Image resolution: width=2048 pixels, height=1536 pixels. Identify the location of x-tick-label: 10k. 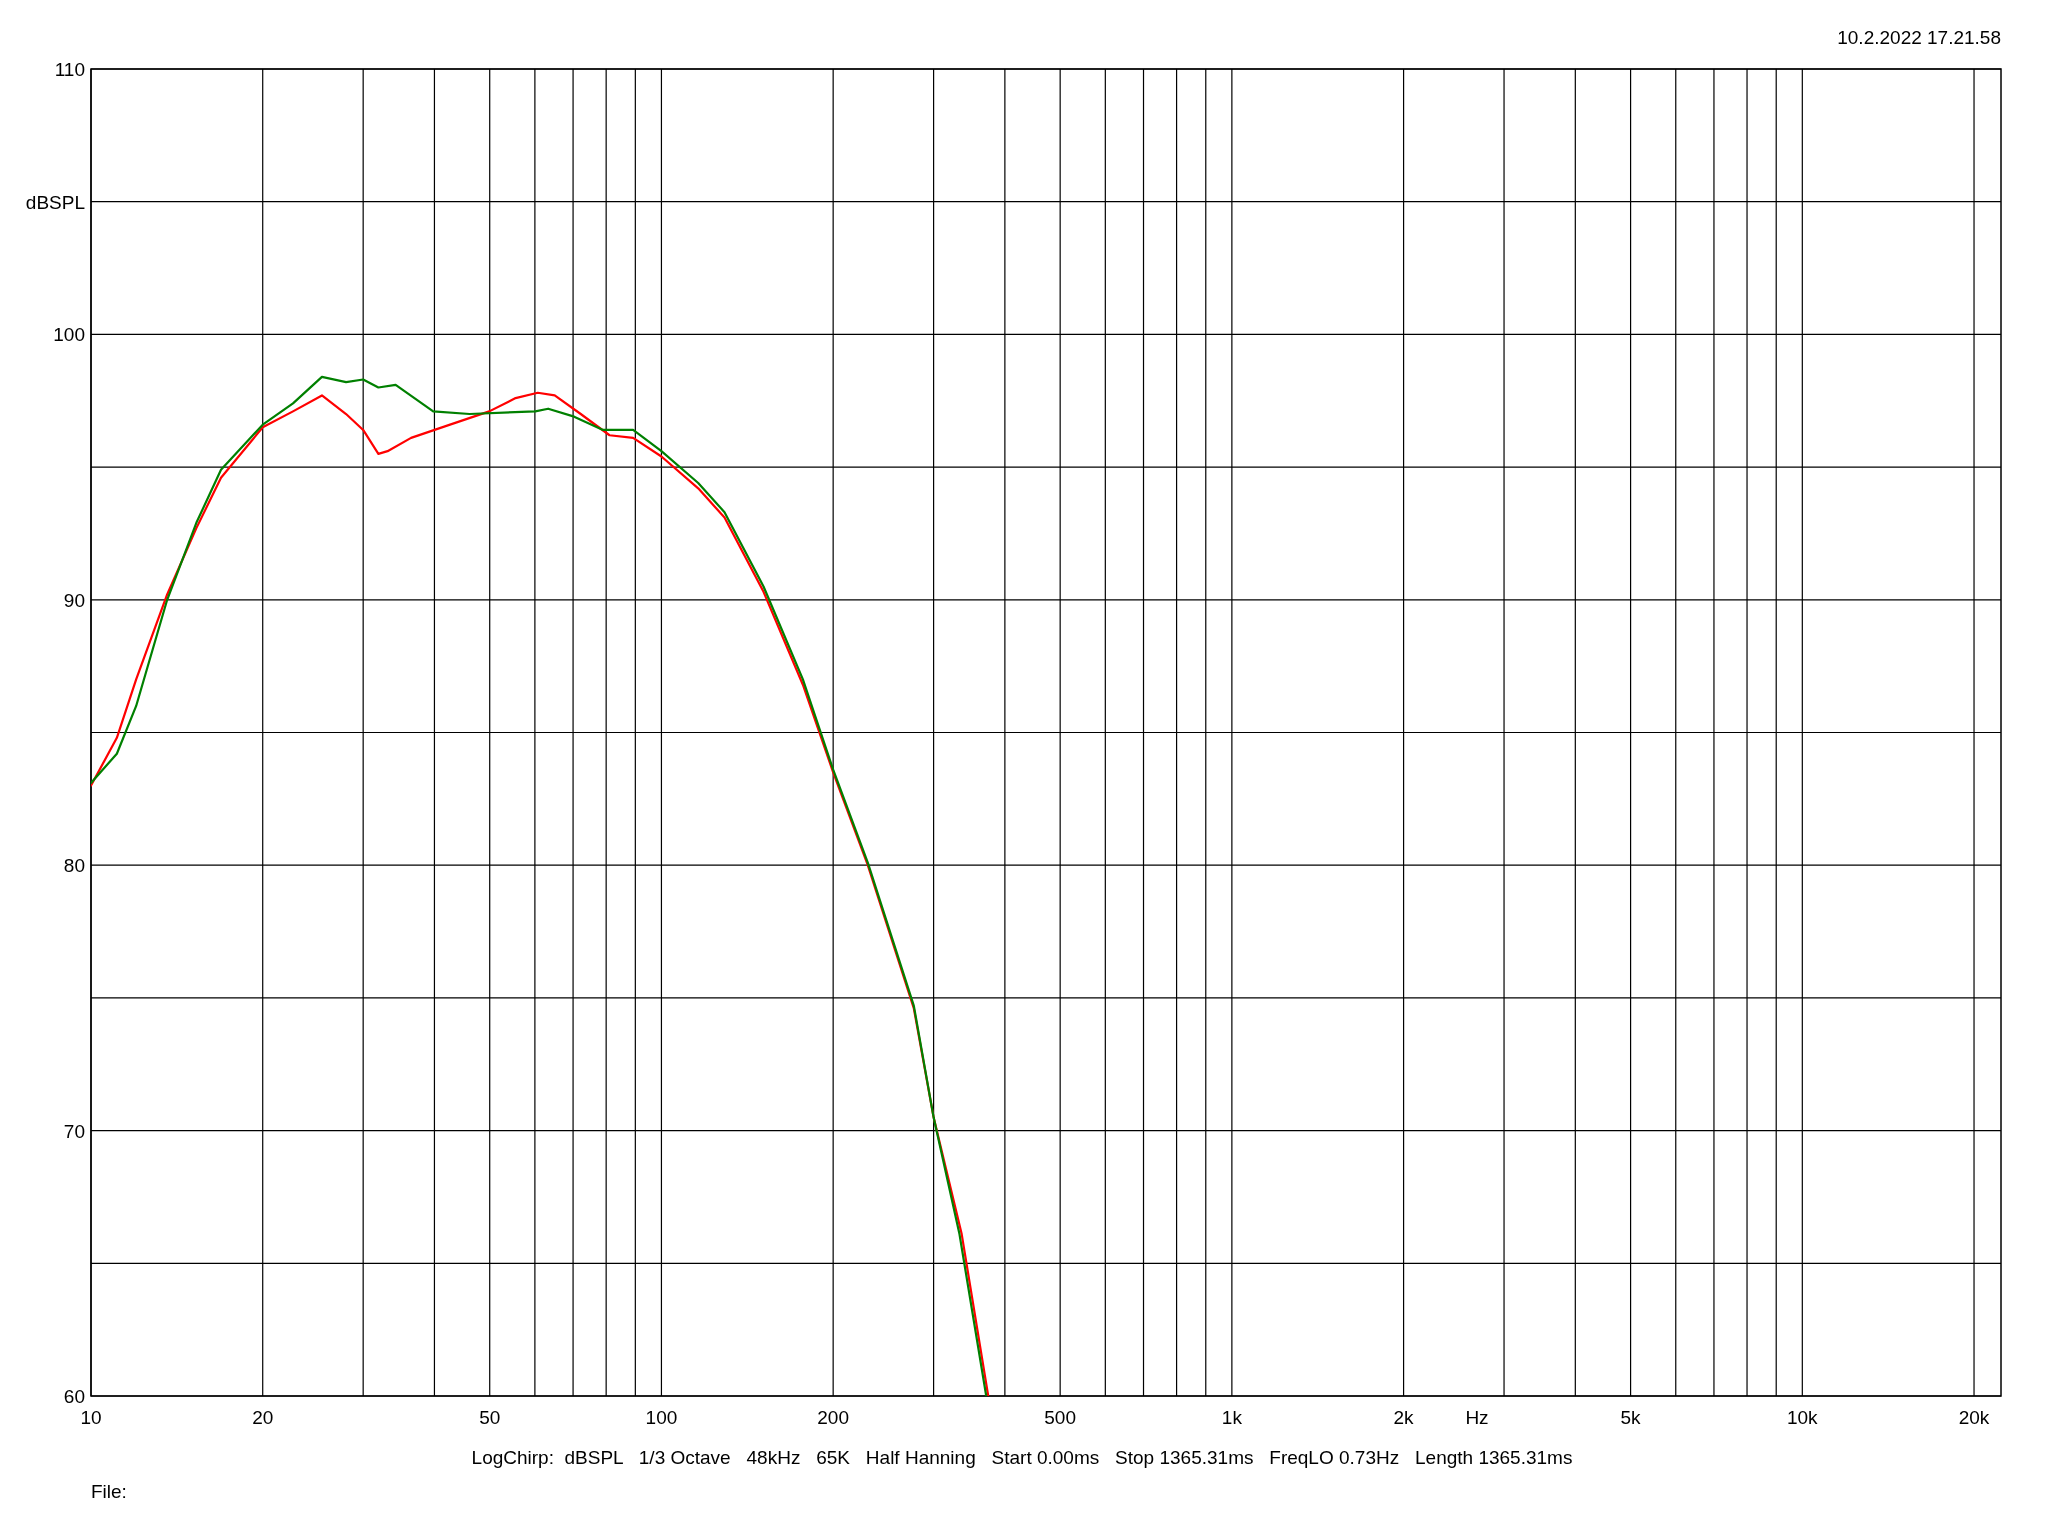
(1802, 1417).